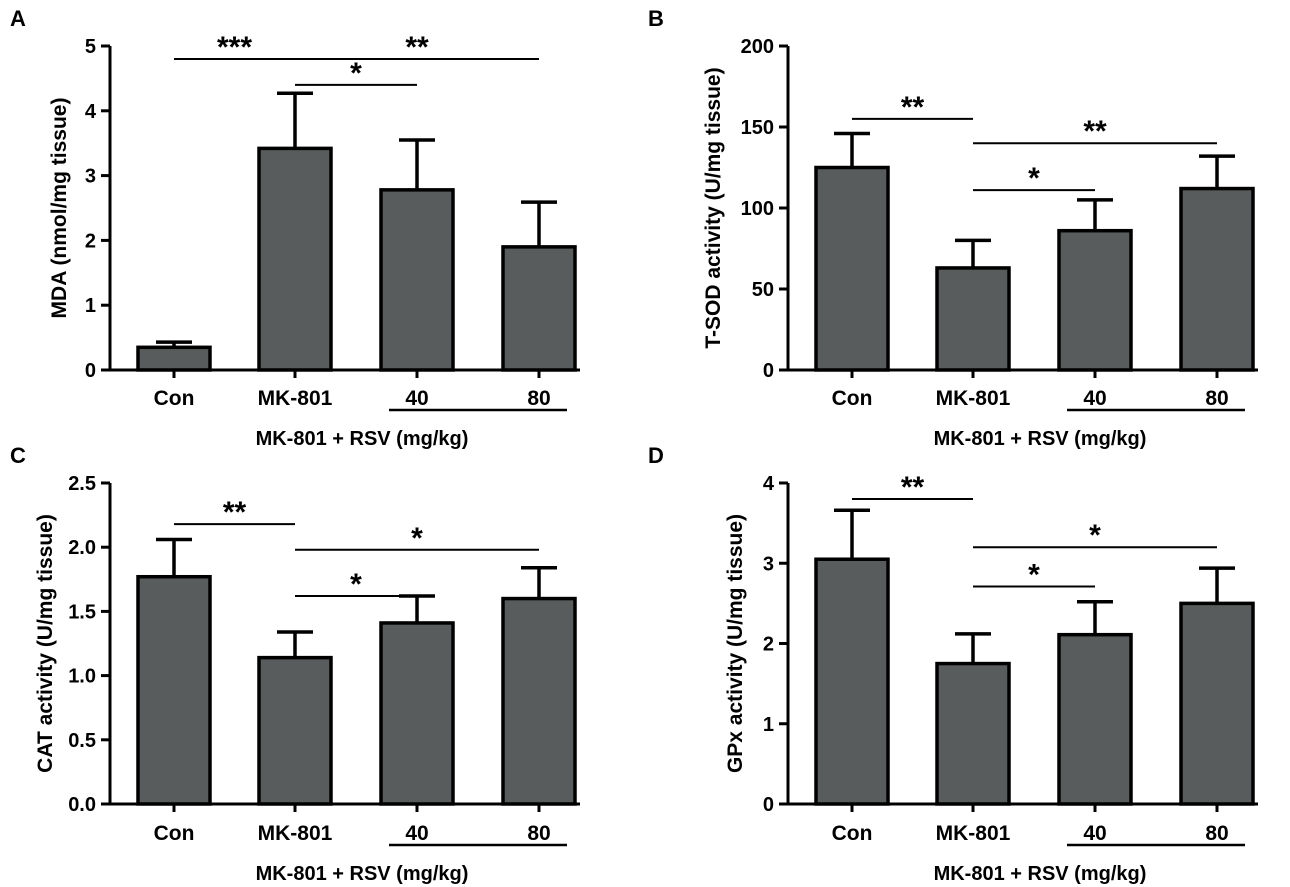  What do you see at coordinates (18, 455) in the screenshot?
I see `panel-letter: C` at bounding box center [18, 455].